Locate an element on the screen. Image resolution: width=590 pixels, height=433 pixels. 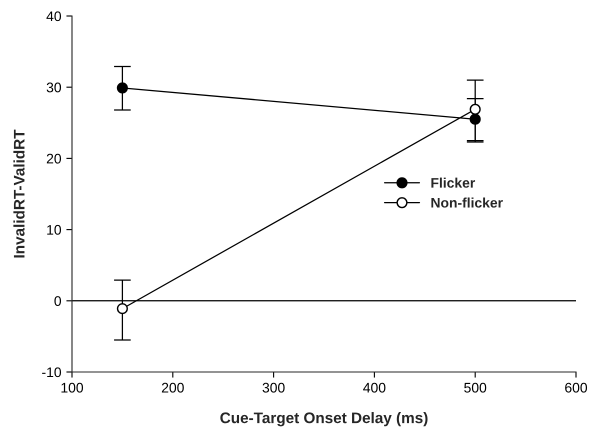
x-tick-label: 400 is located at coordinates (374, 387).